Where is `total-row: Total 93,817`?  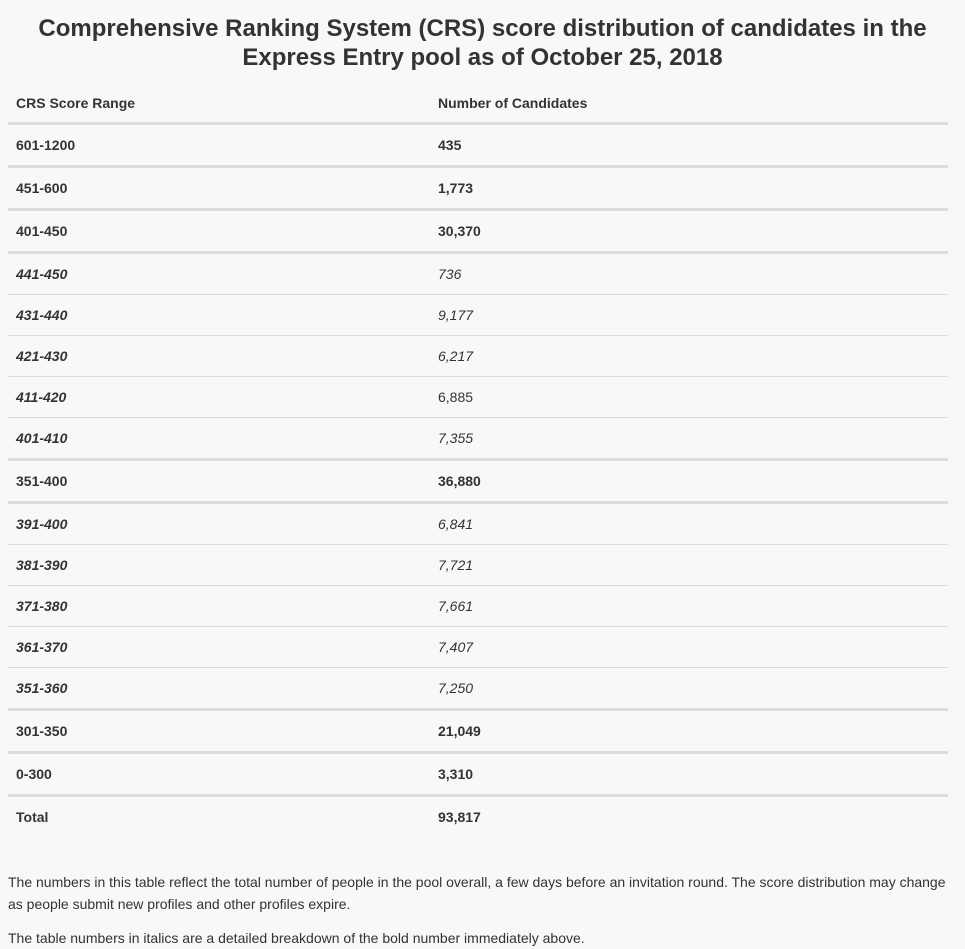 total-row: Total 93,817 is located at coordinates (478, 815).